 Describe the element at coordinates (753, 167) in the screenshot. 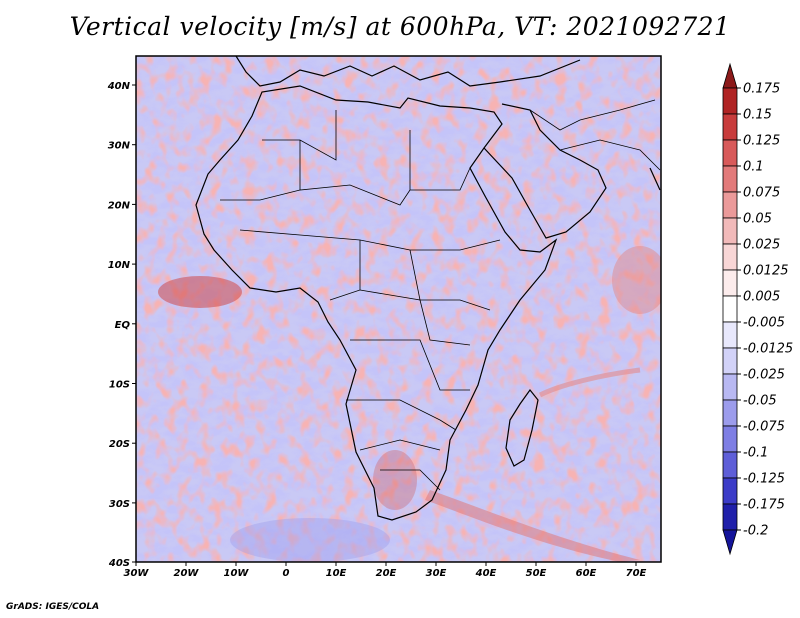

I see `colorbar-label: 0.1` at that location.